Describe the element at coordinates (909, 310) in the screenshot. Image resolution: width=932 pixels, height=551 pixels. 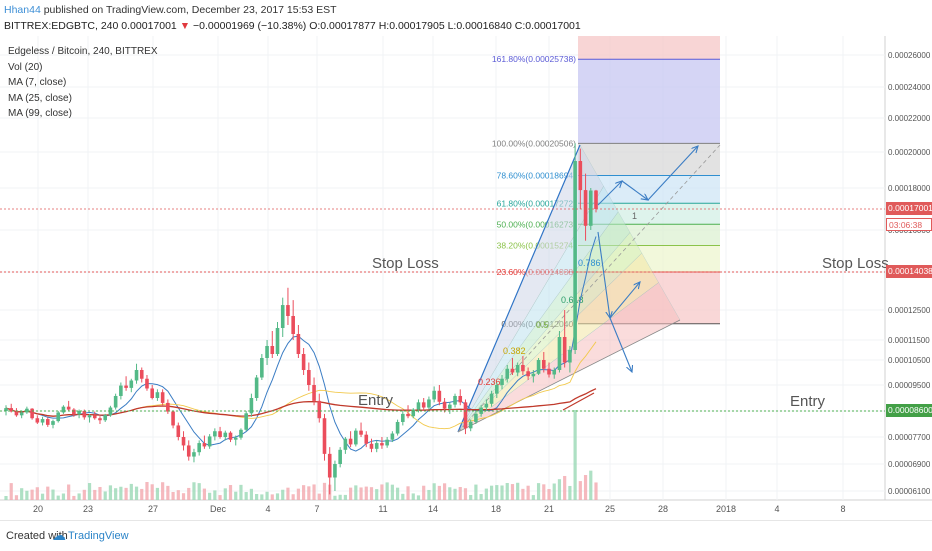
I see `y-tick-label: 0.00012500` at that location.